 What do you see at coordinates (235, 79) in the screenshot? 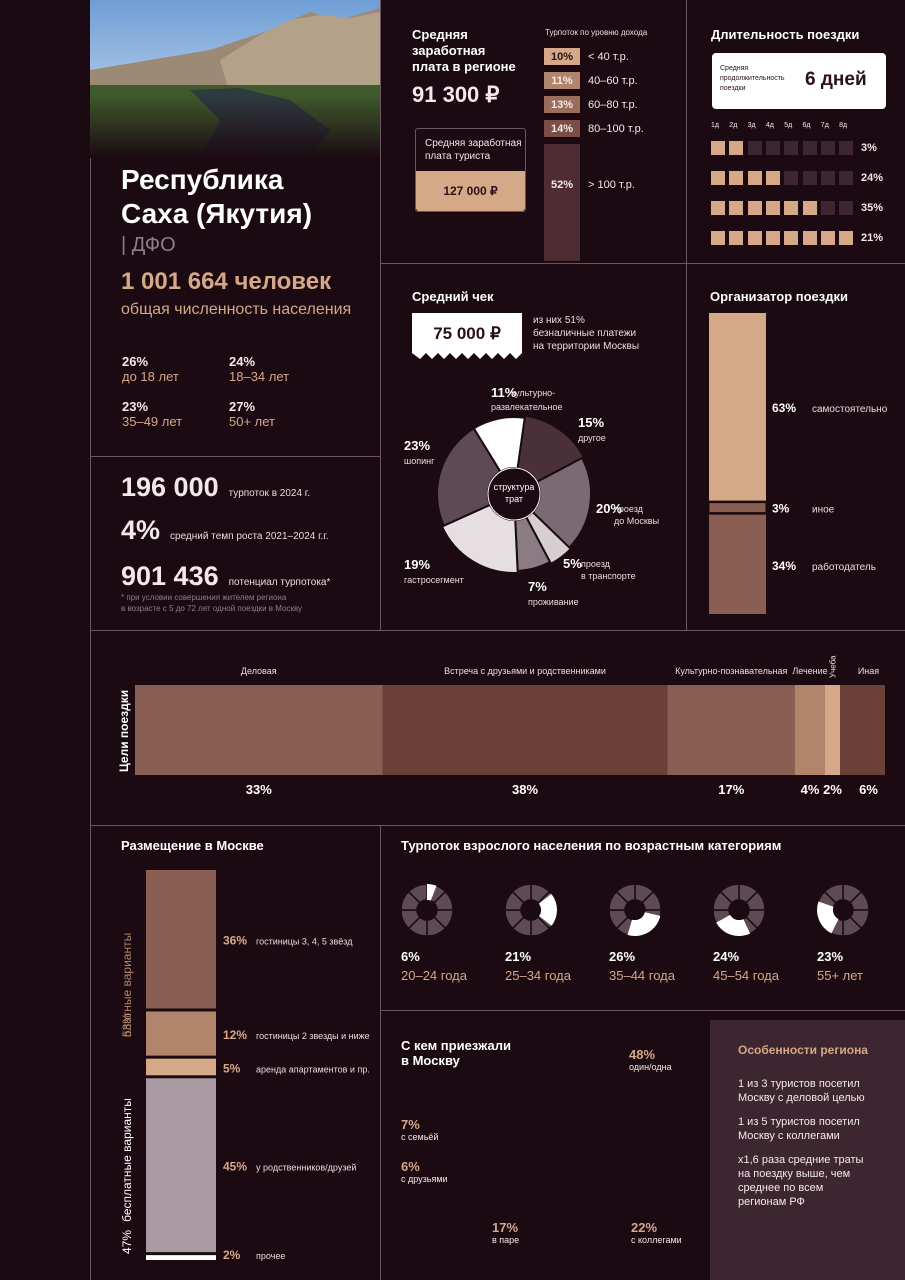
I see `hero-photo` at bounding box center [235, 79].